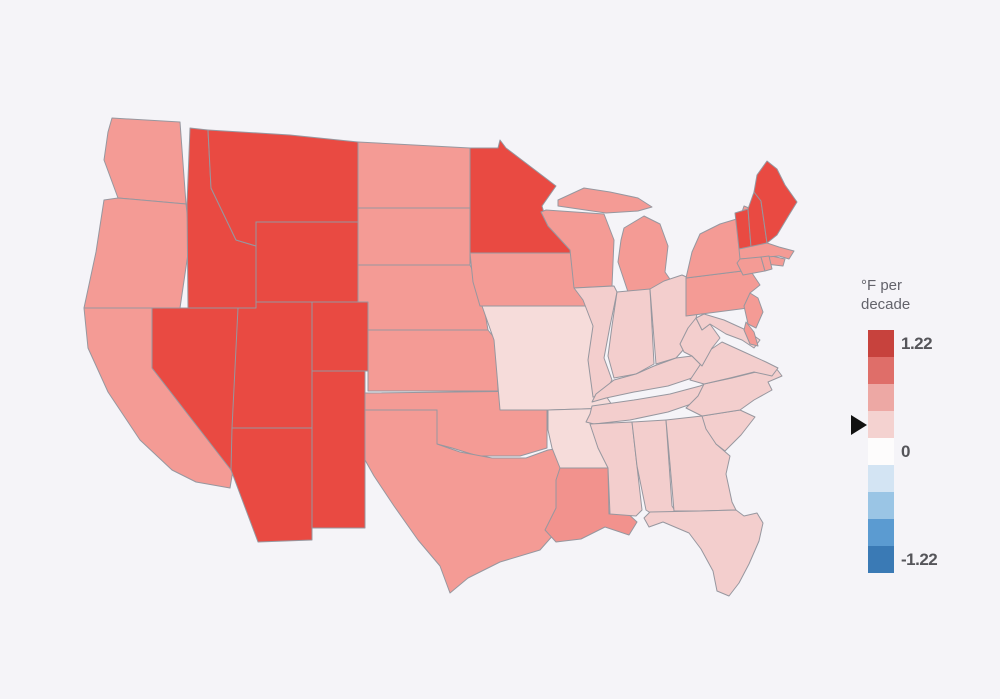 The width and height of the screenshot is (1000, 699). What do you see at coordinates (775, 202) in the screenshot?
I see `state-ME` at bounding box center [775, 202].